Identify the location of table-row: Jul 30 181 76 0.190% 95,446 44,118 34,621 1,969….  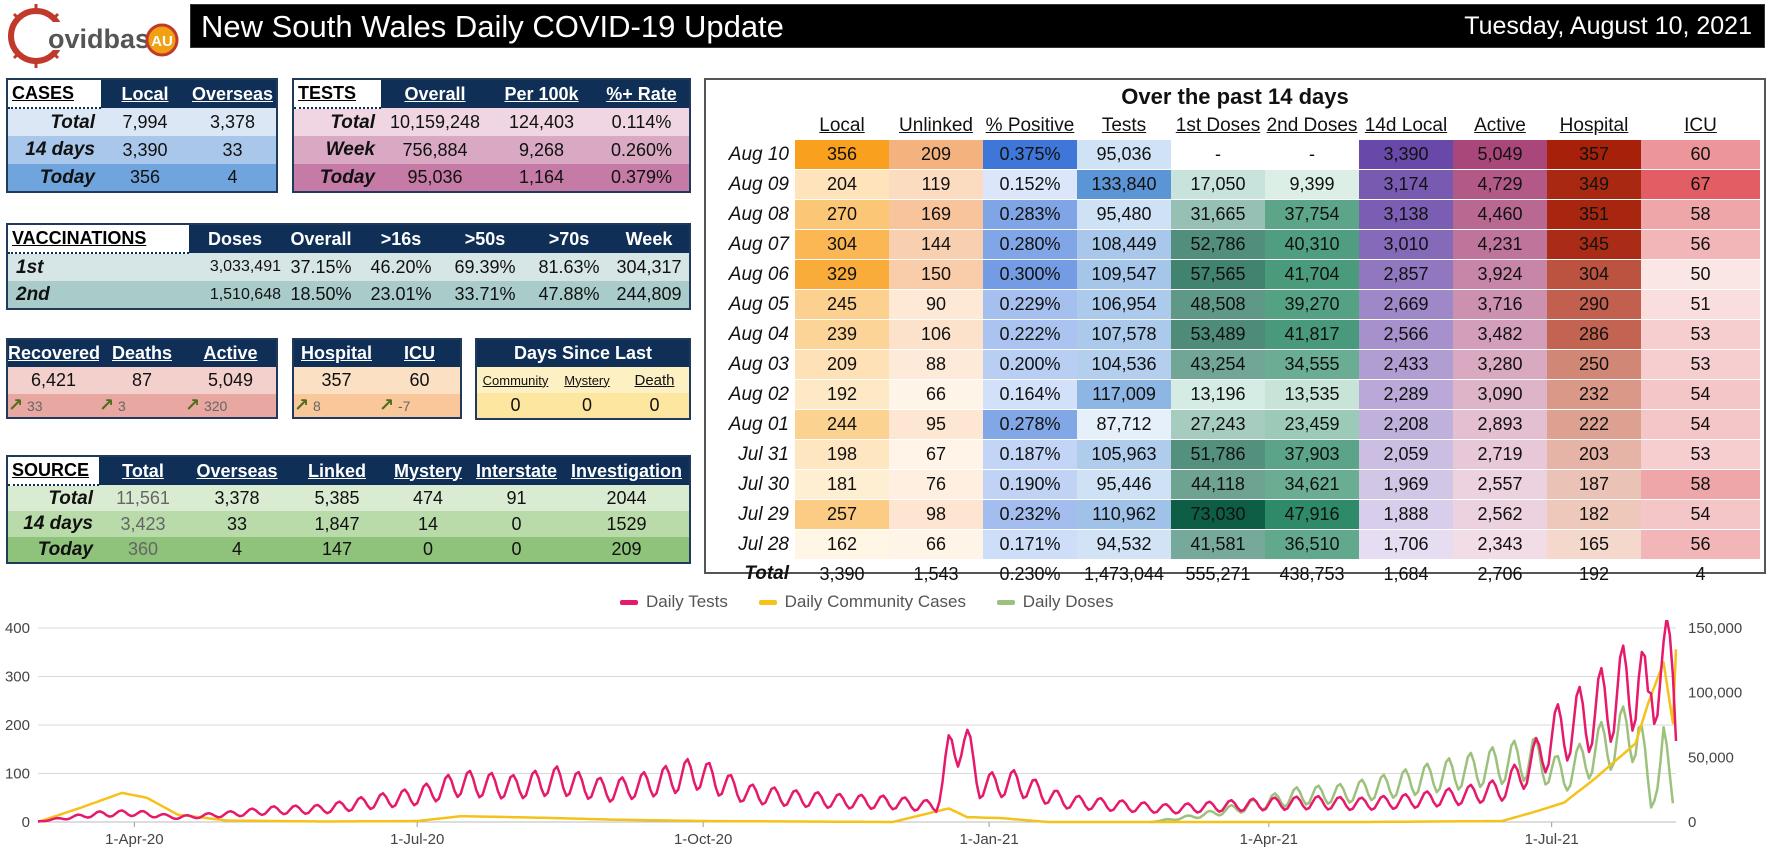
(1235, 484).